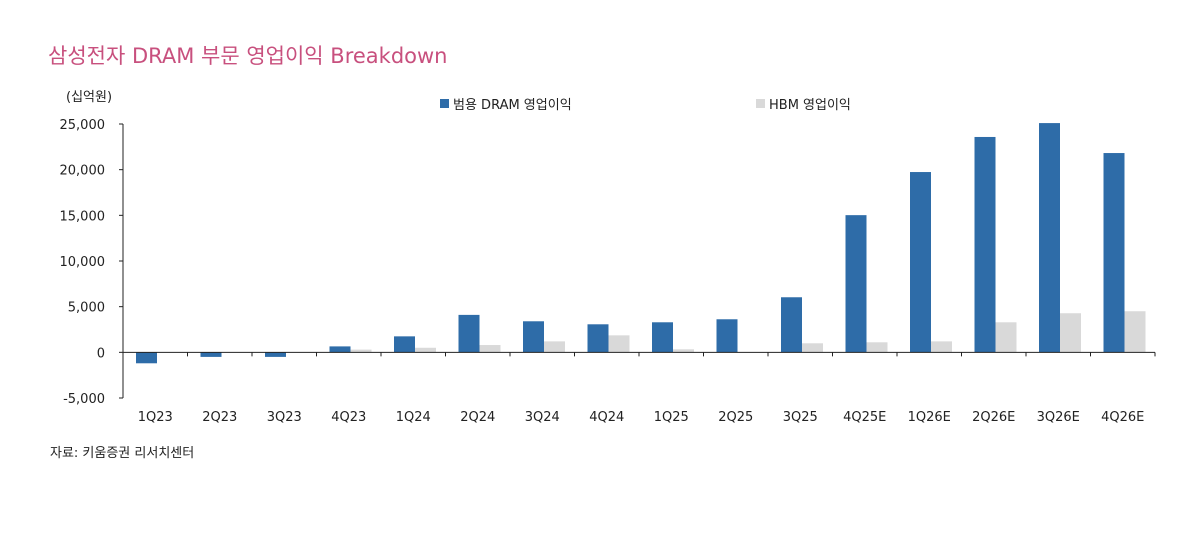 The width and height of the screenshot is (1199, 536). Describe the element at coordinates (122, 453) in the screenshot. I see `source-note: 자료: 키움증권 리서치센터` at that location.